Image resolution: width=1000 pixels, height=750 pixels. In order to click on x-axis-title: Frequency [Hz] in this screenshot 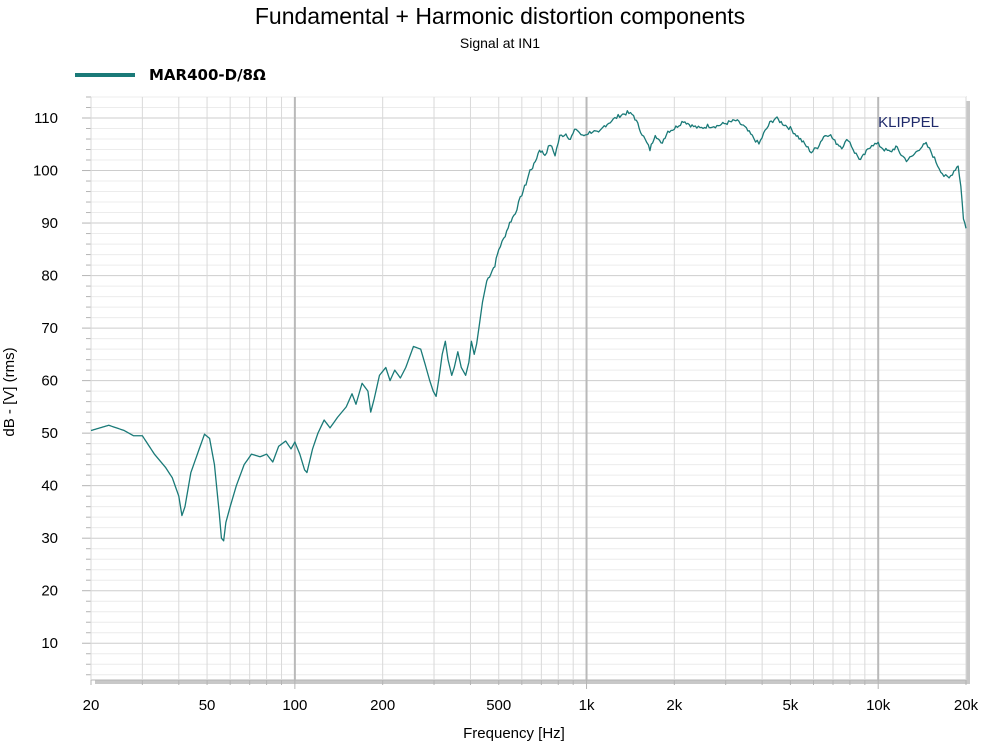, I will do `click(514, 733)`.